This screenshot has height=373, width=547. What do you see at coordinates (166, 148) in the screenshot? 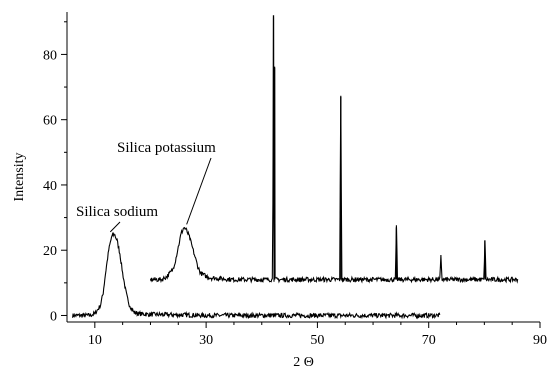
I see `annotation-silica-potassium: Silica potassium` at bounding box center [166, 148].